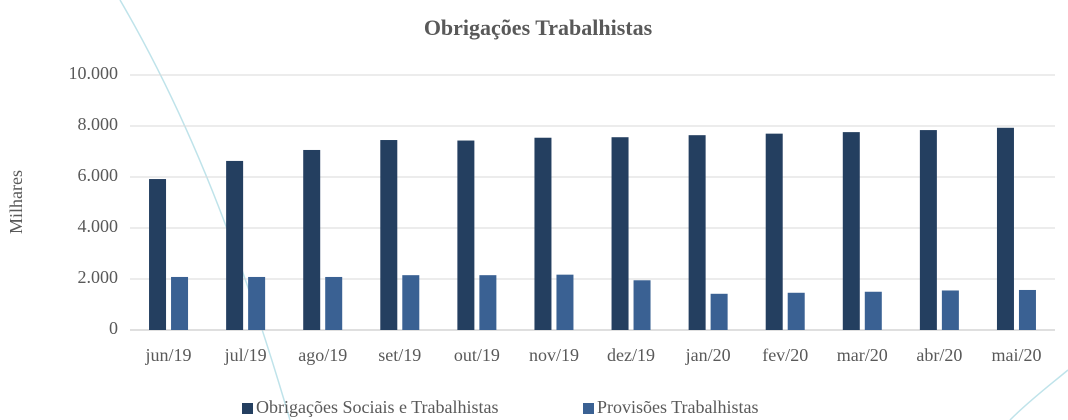  Describe the element at coordinates (94, 73) in the screenshot. I see `y-tick-label: 10.000` at that location.